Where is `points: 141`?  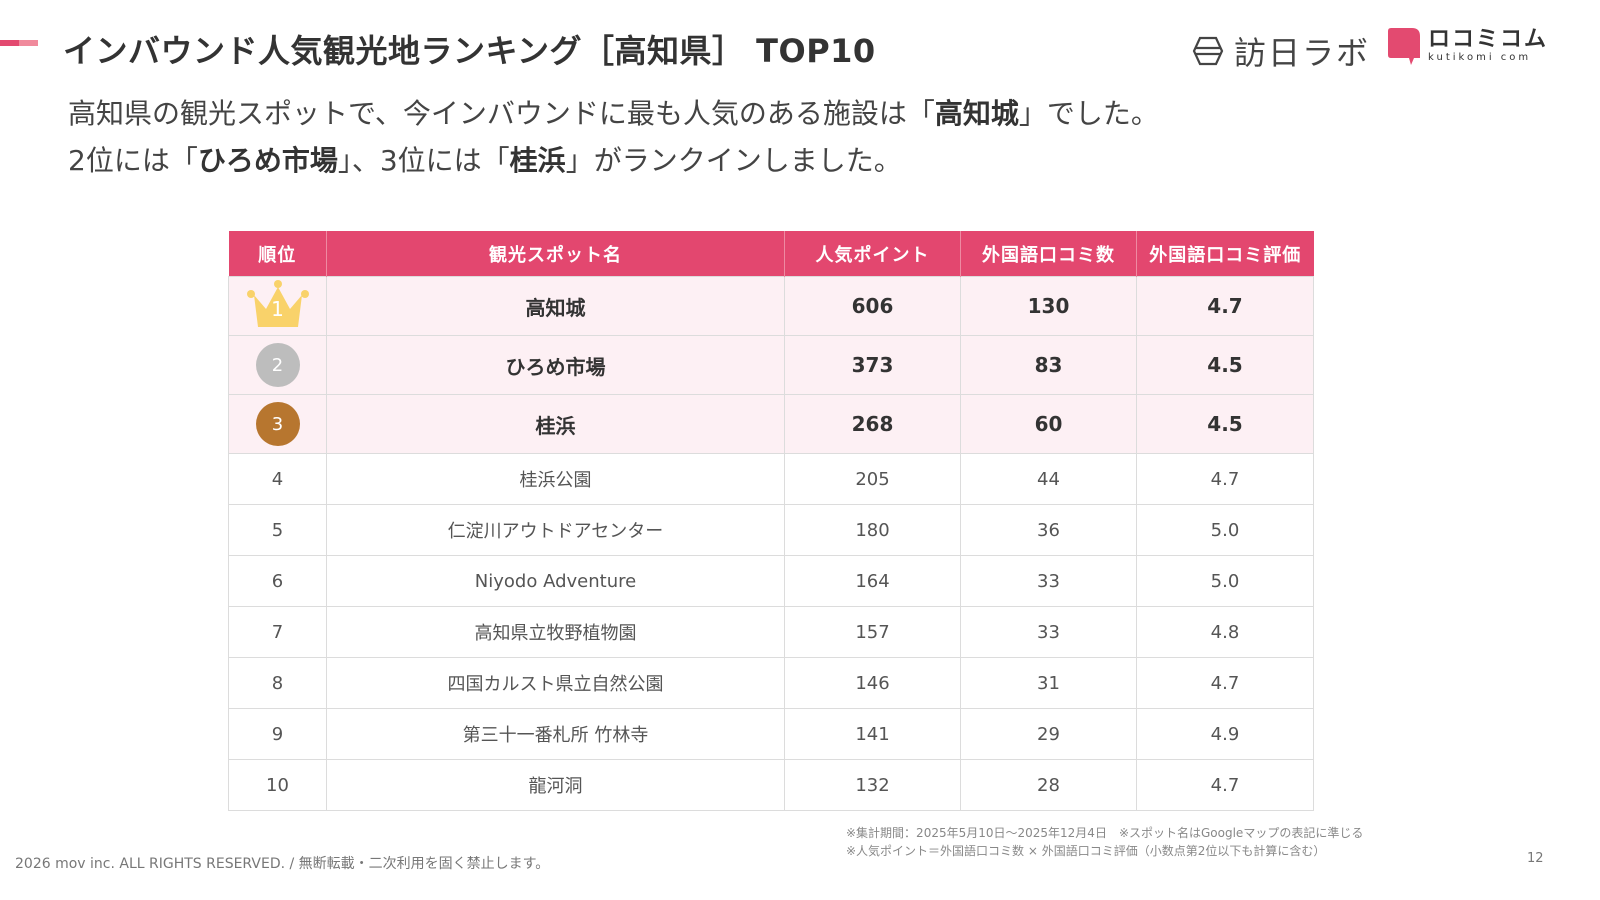 points: 141 is located at coordinates (872, 734).